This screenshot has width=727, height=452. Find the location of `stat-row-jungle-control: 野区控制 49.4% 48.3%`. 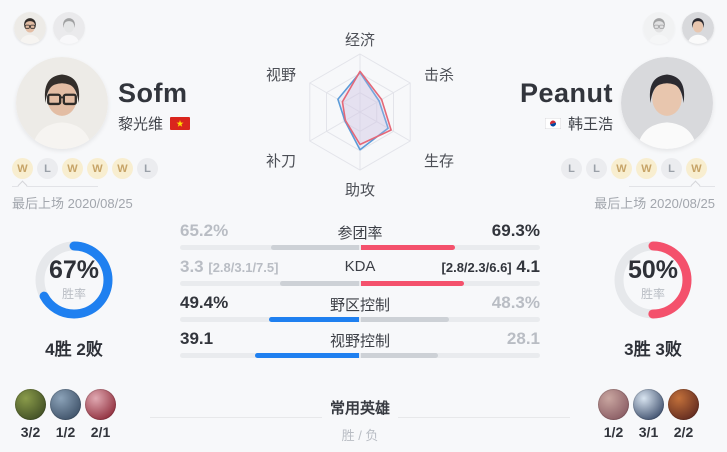

stat-row-jungle-control: 野区控制 49.4% 48.3% is located at coordinates (360, 307).